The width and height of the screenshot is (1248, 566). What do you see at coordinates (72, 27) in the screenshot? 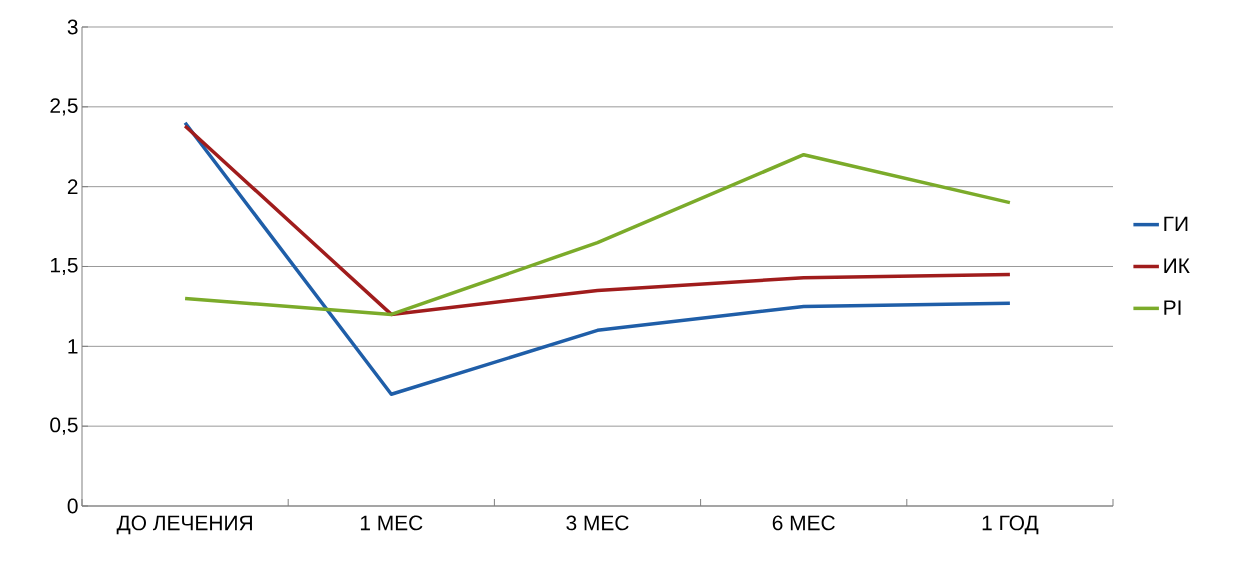
I see `y-tick-label: 3` at bounding box center [72, 27].